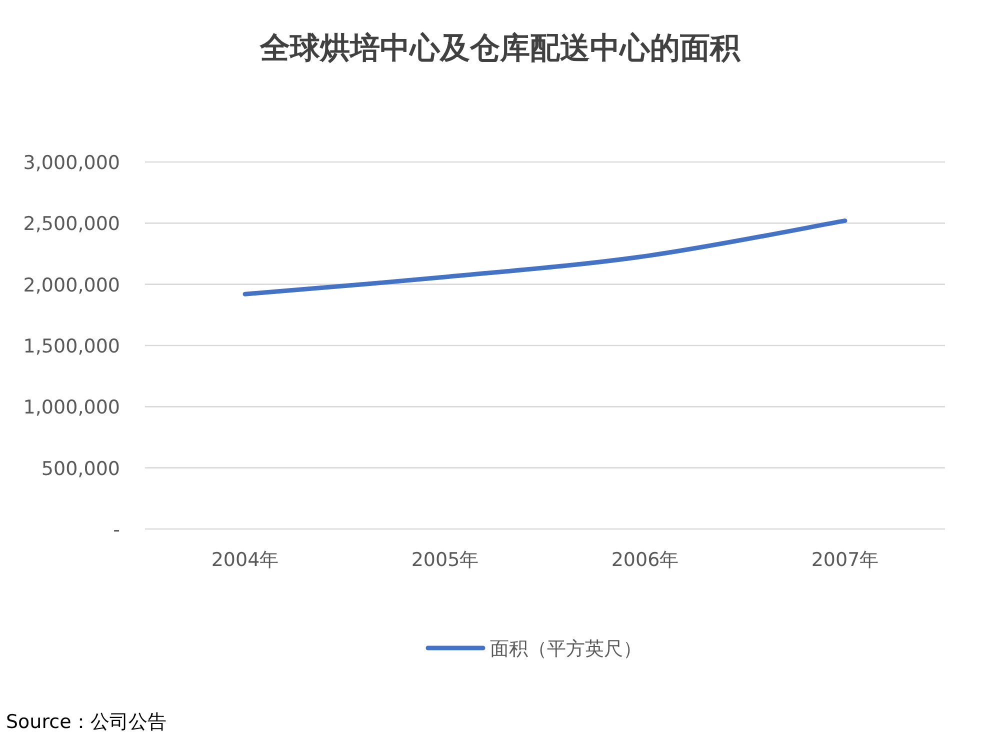  I want to click on x-tick-label: 2007年, so click(845, 560).